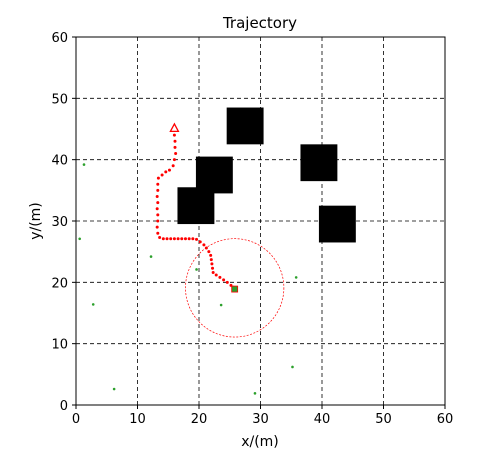  I want to click on chart-title: Trajectory, so click(259, 23).